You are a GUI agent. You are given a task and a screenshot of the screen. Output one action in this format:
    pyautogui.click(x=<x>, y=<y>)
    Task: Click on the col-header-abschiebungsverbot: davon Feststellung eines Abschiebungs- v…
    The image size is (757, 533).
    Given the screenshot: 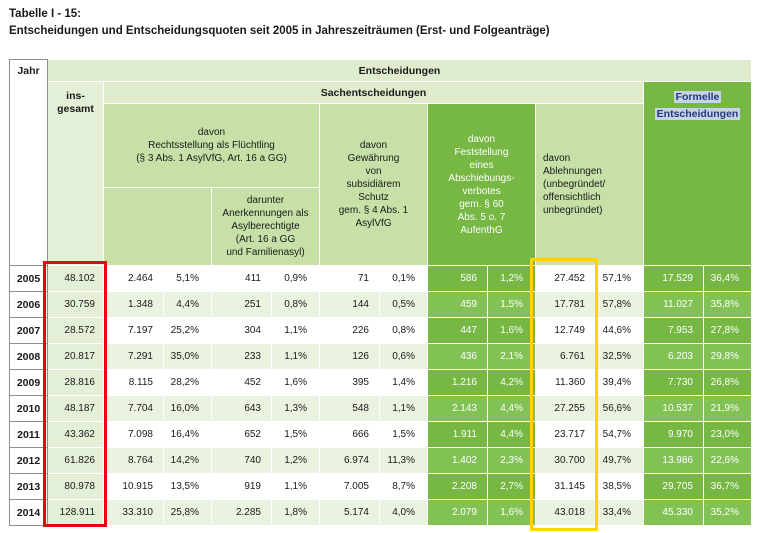 What is the action you would take?
    pyautogui.click(x=481, y=184)
    